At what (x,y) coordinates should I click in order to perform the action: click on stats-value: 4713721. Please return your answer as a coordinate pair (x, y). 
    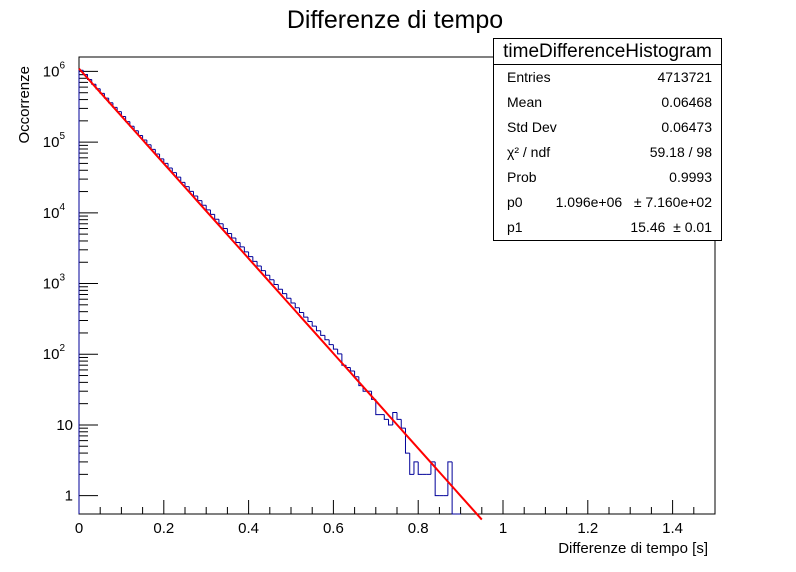
    Looking at the image, I should click on (684, 77).